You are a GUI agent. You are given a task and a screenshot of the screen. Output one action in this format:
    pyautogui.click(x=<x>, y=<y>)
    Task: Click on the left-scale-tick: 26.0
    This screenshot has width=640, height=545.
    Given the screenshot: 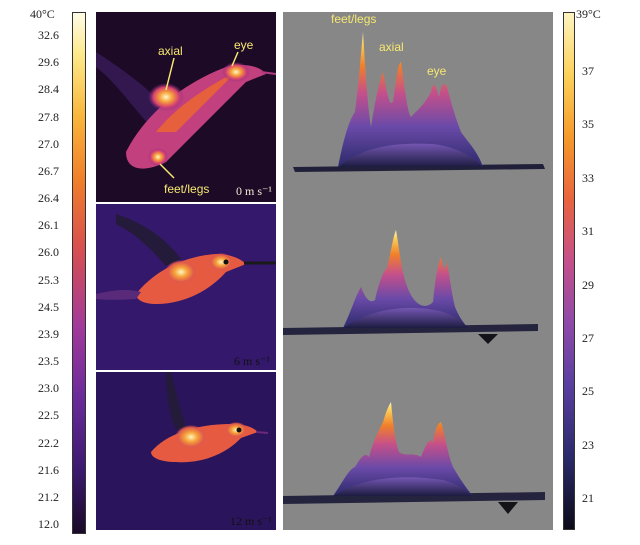 What is the action you would take?
    pyautogui.click(x=48, y=252)
    